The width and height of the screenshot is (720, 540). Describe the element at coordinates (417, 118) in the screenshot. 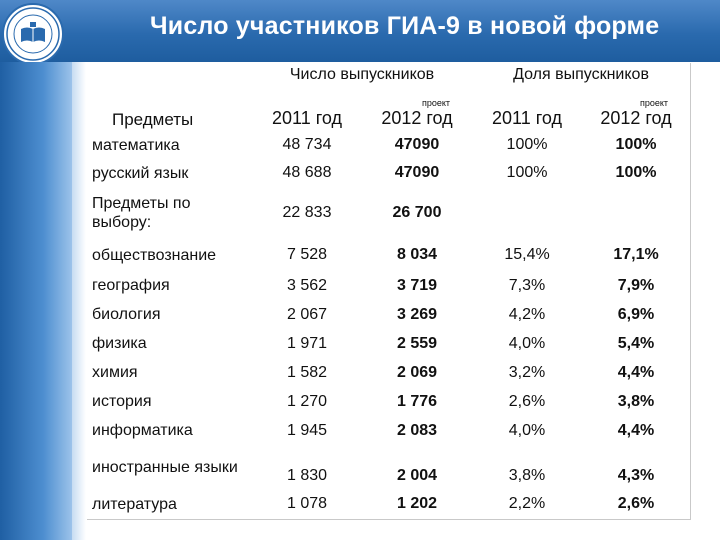

I see `year-2012-count: 2012 год` at that location.